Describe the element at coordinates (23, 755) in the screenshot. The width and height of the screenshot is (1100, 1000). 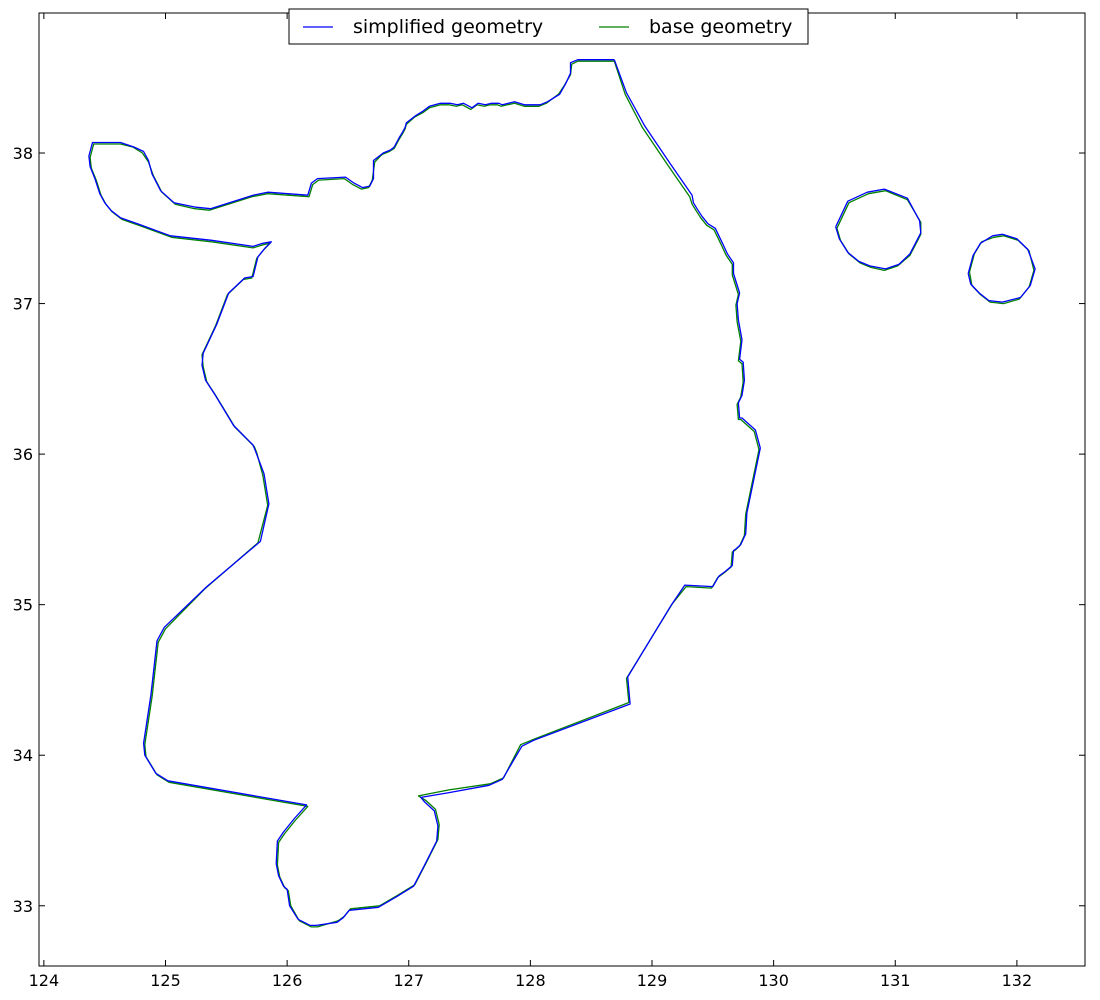
I see `y-tick-label-34: 34` at that location.